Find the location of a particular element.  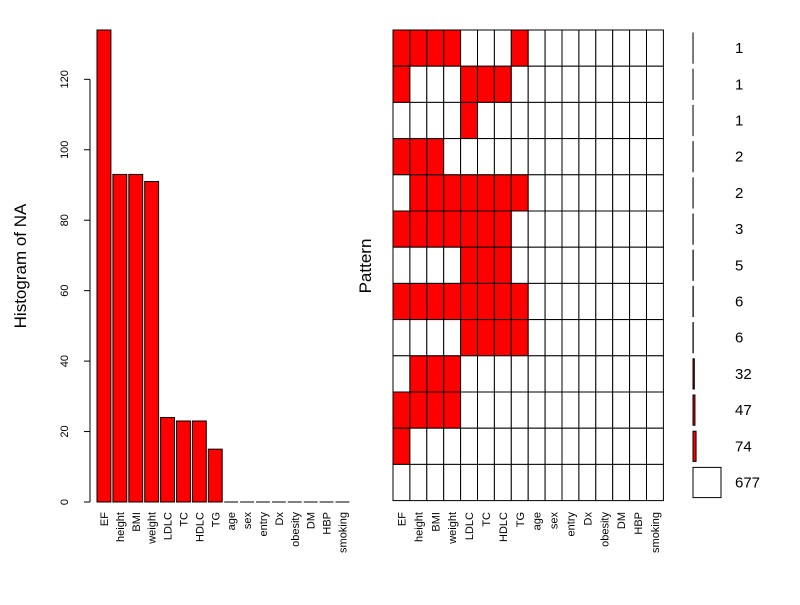

column-label: Dx is located at coordinates (588, 519).